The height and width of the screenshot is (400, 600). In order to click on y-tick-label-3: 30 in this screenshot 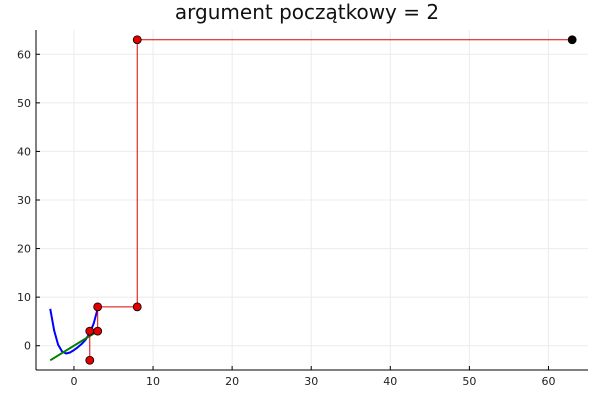, I will do `click(24, 200)`.